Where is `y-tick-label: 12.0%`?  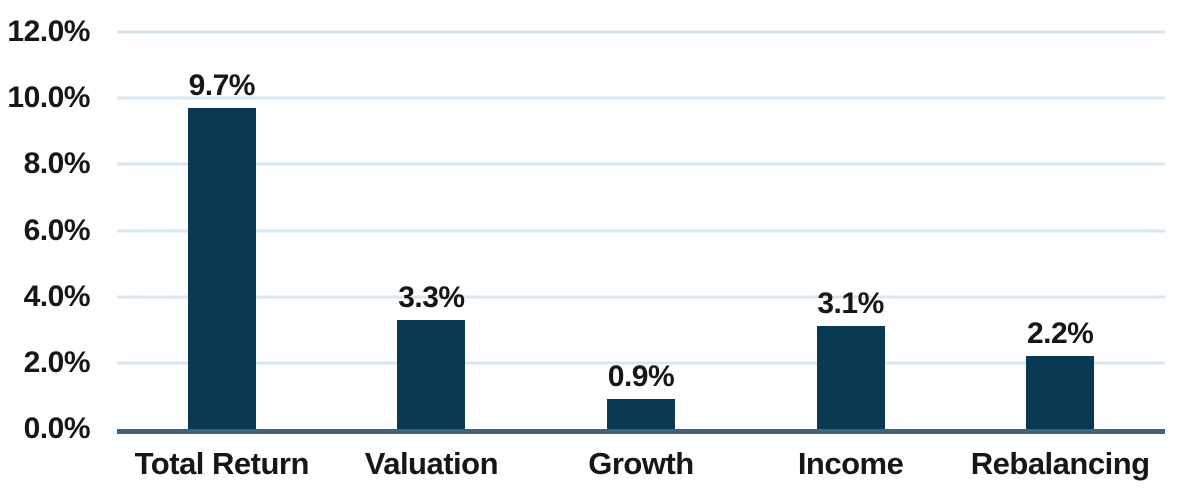 y-tick-label: 12.0% is located at coordinates (48, 31).